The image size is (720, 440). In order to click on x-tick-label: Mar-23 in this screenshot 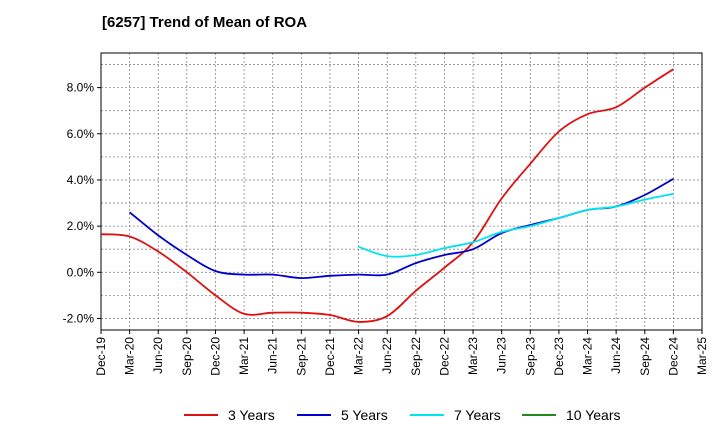, I will do `click(473, 356)`.